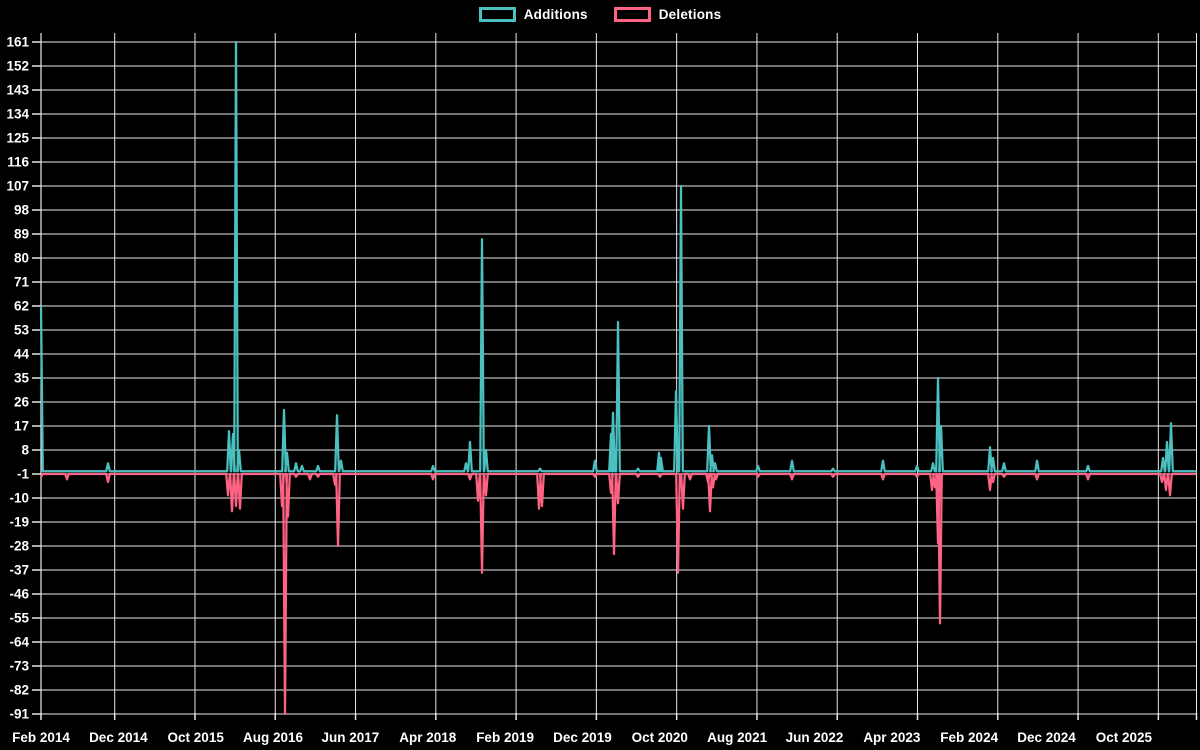 This screenshot has width=1200, height=750. I want to click on svg-text: Dec 2014, so click(118, 737).